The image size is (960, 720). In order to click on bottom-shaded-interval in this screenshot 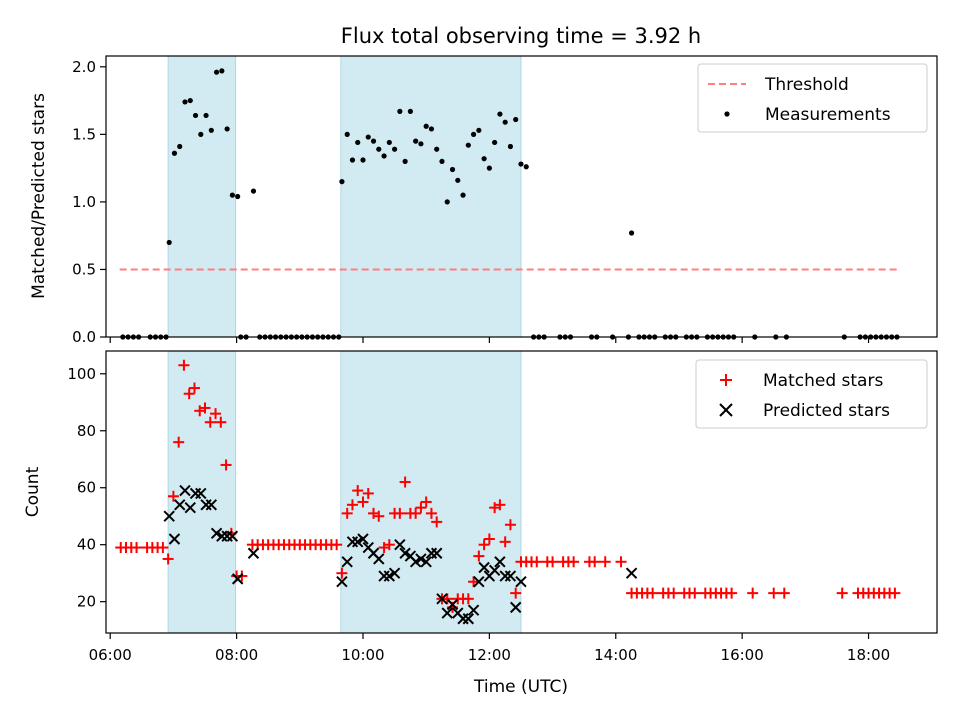, I will do `click(431, 492)`.